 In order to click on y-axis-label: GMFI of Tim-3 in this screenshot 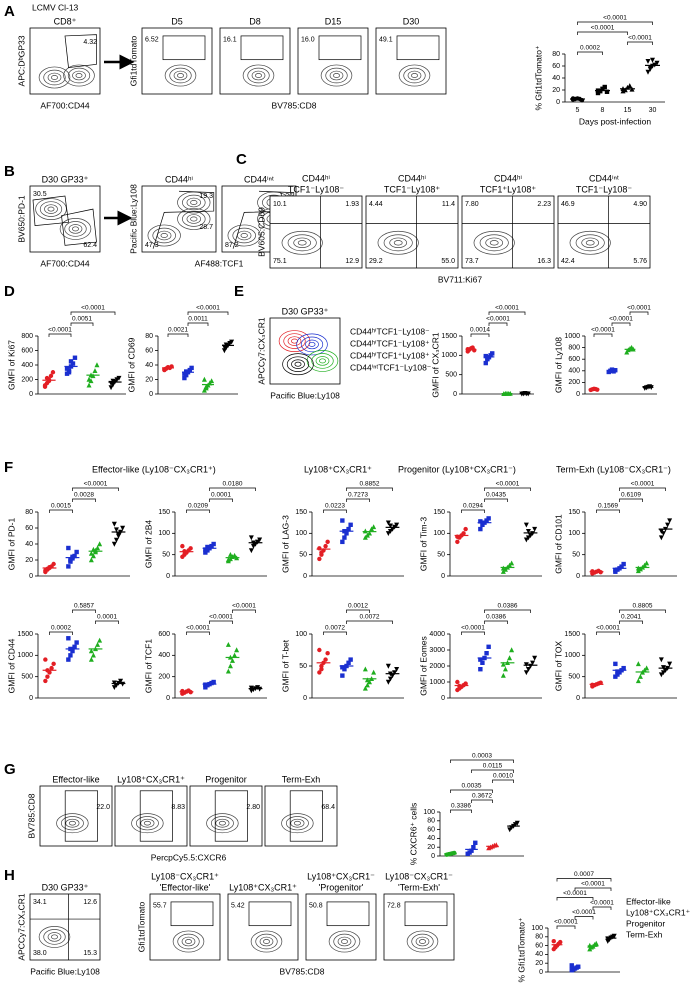, I will do `click(423, 544)`.